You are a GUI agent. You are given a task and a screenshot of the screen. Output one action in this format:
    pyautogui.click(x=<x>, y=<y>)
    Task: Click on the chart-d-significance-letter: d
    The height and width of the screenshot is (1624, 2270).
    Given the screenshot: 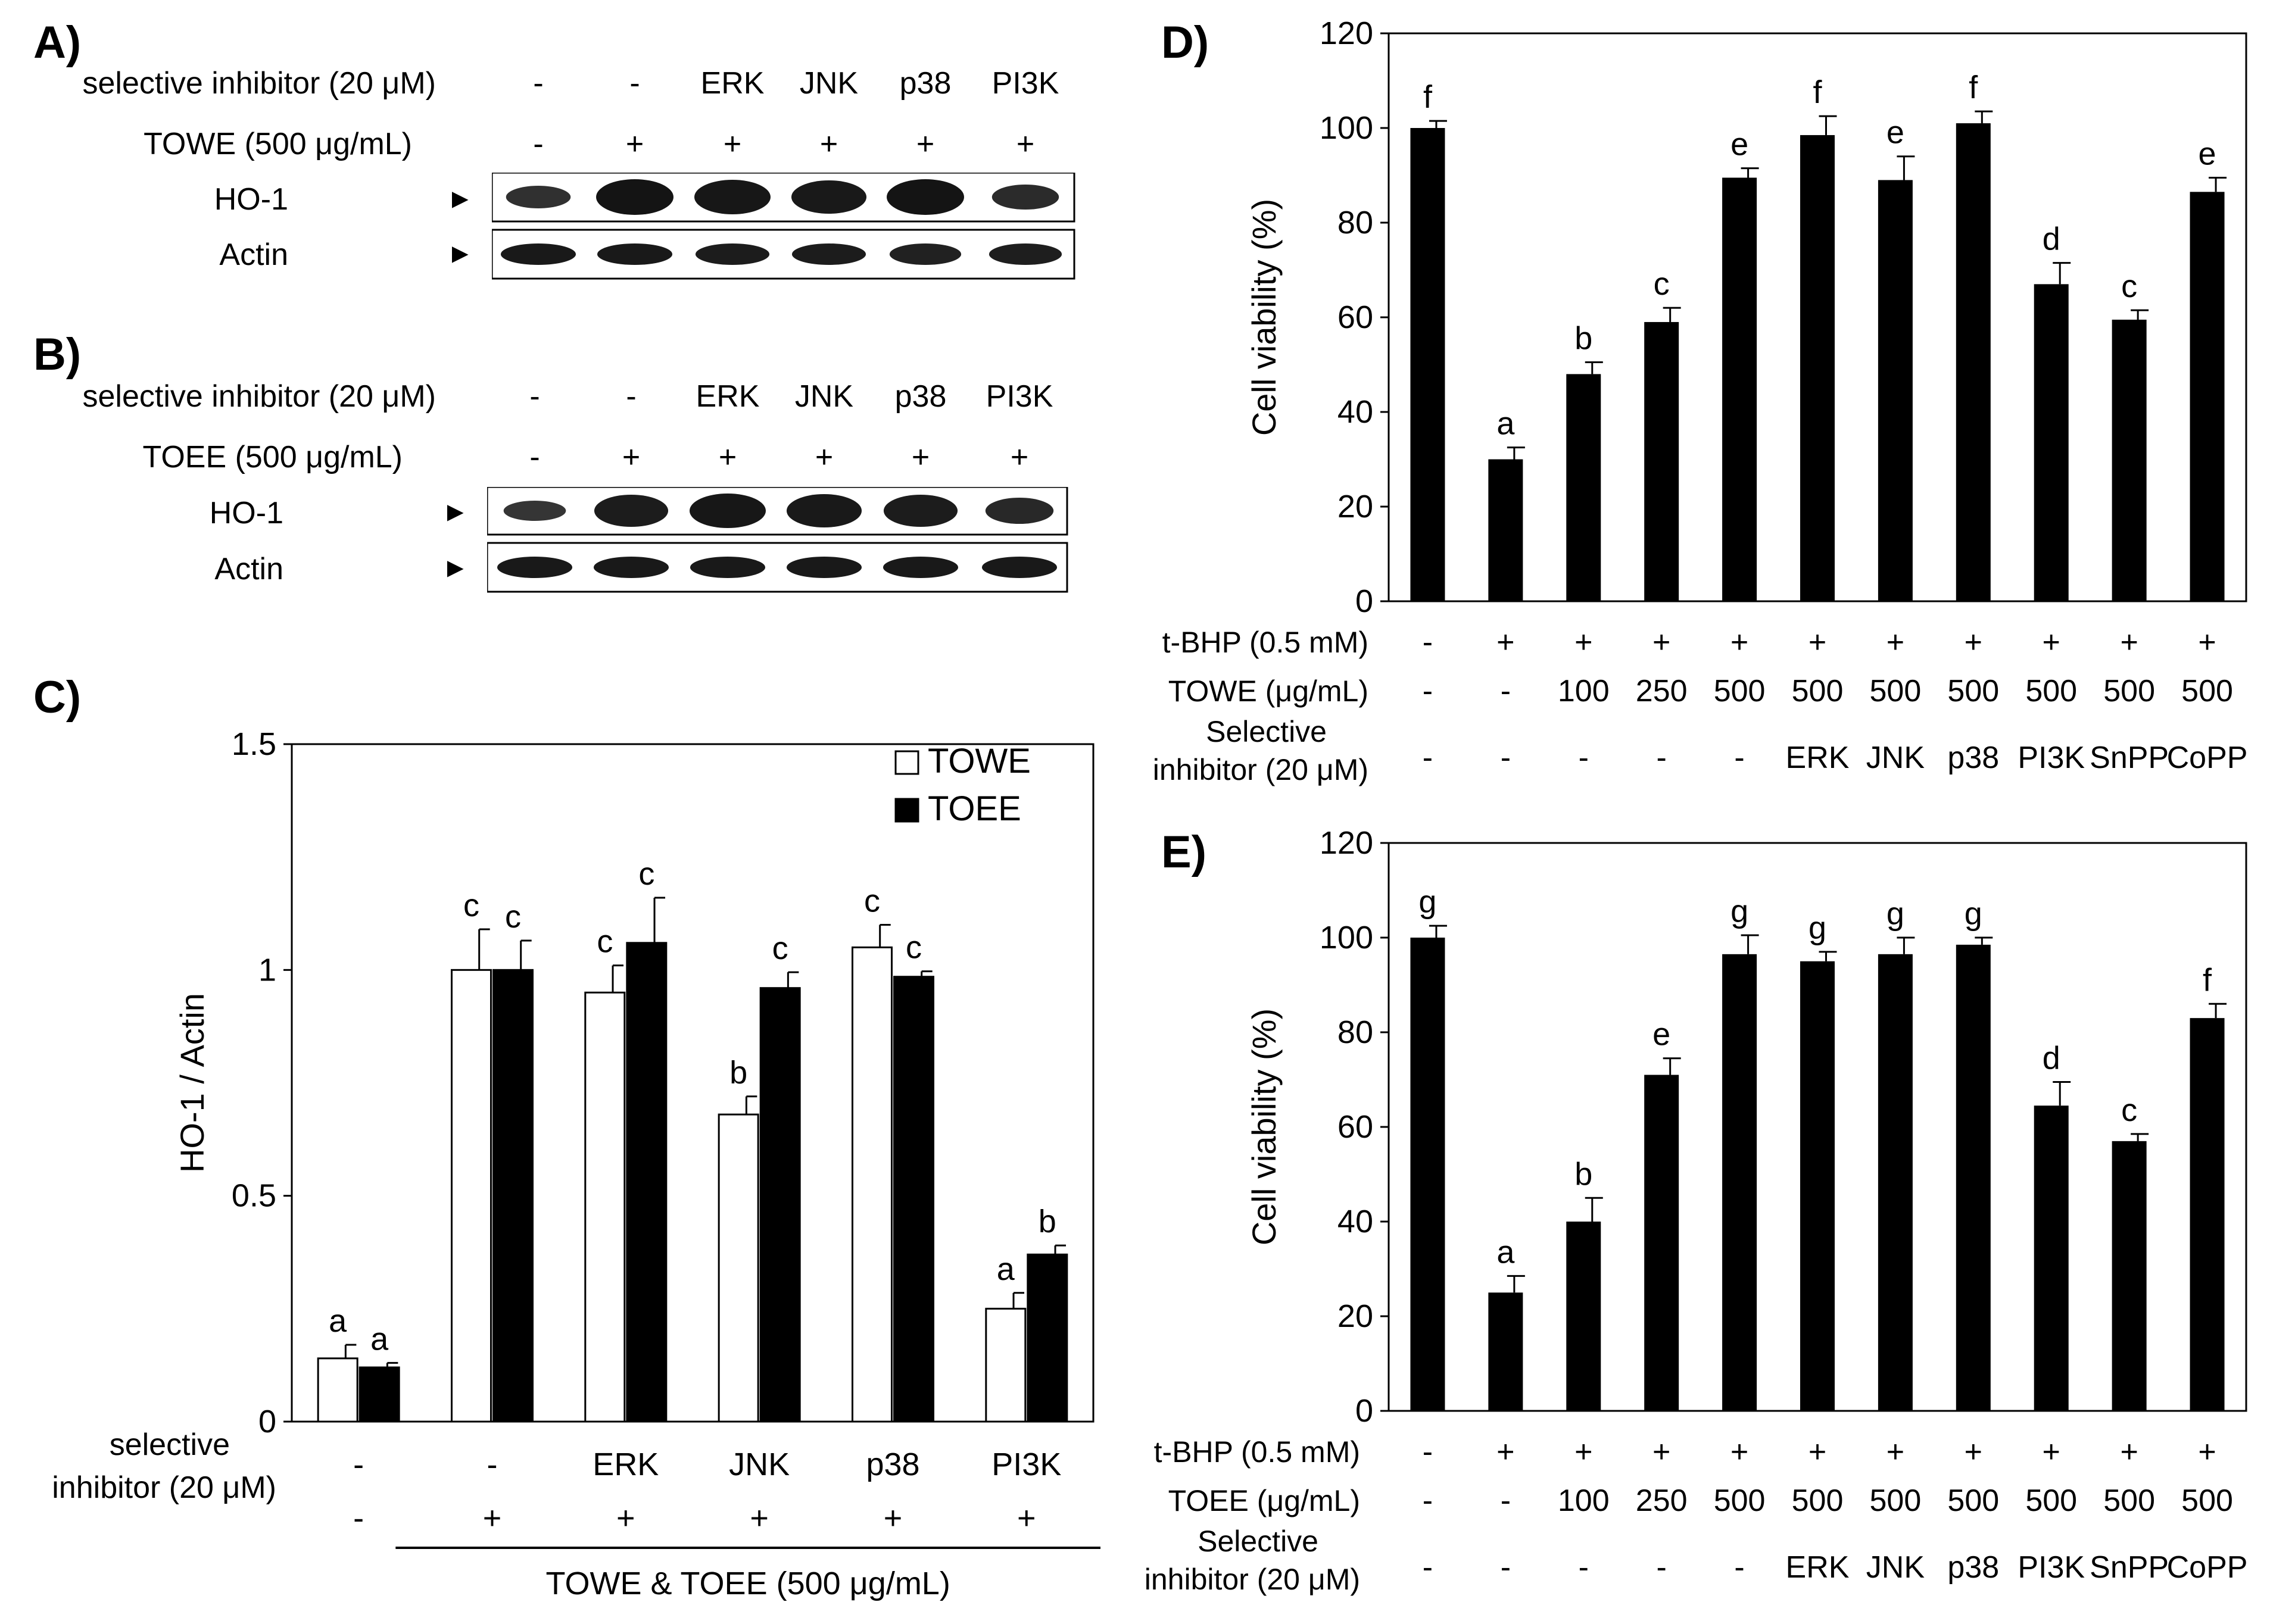 What is the action you would take?
    pyautogui.click(x=2051, y=239)
    